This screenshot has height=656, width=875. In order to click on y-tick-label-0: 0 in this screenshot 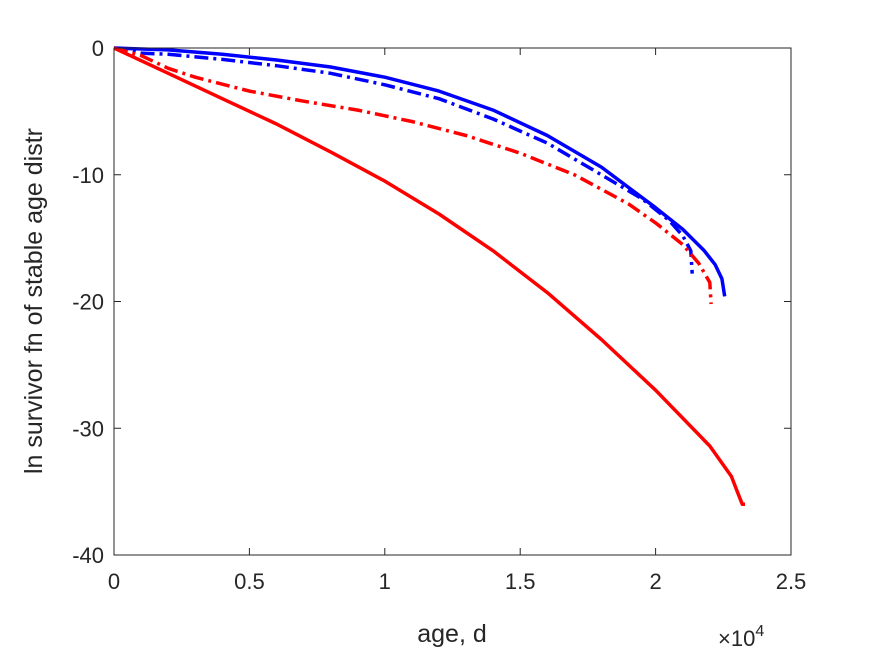, I will do `click(98, 48)`.